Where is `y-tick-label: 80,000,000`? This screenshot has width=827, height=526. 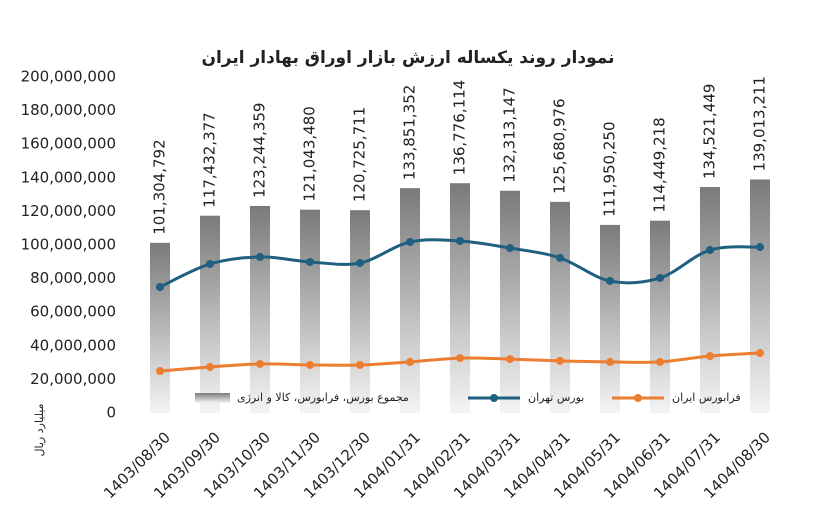 y-tick-label: 80,000,000 is located at coordinates (73, 278).